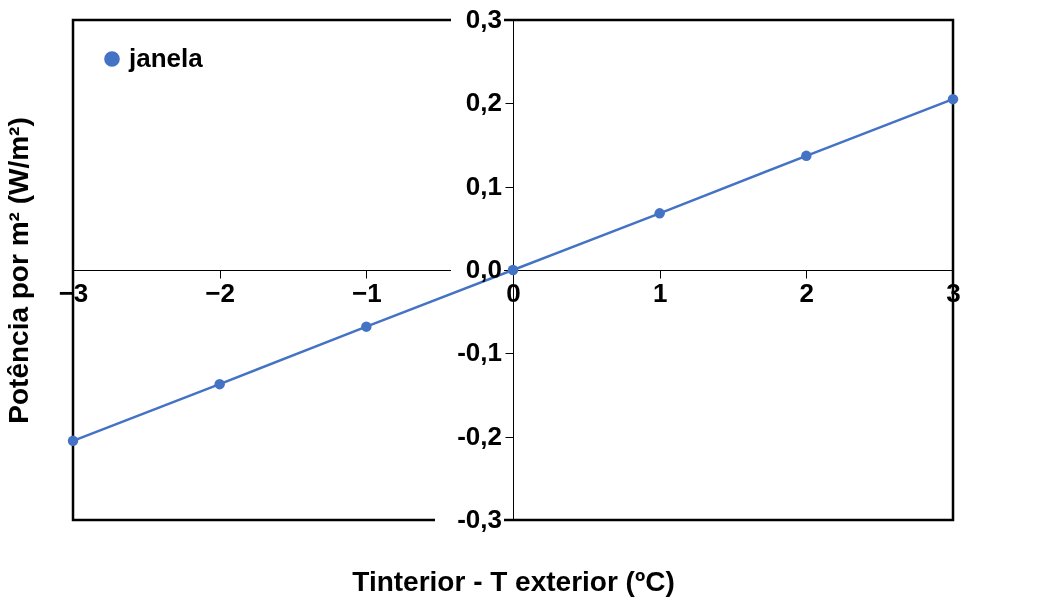  What do you see at coordinates (367, 292) in the screenshot?
I see `x-tick-label: −1` at bounding box center [367, 292].